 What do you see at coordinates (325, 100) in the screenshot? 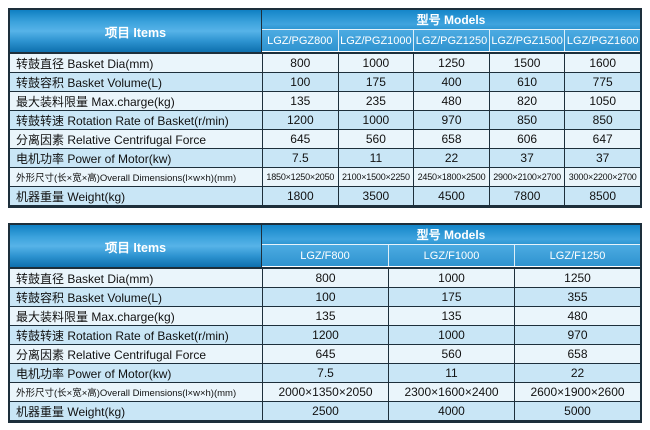
I see `table-row: 最大装料限量 Max.charge(kg) 135 235 480 820 1050` at bounding box center [325, 100].